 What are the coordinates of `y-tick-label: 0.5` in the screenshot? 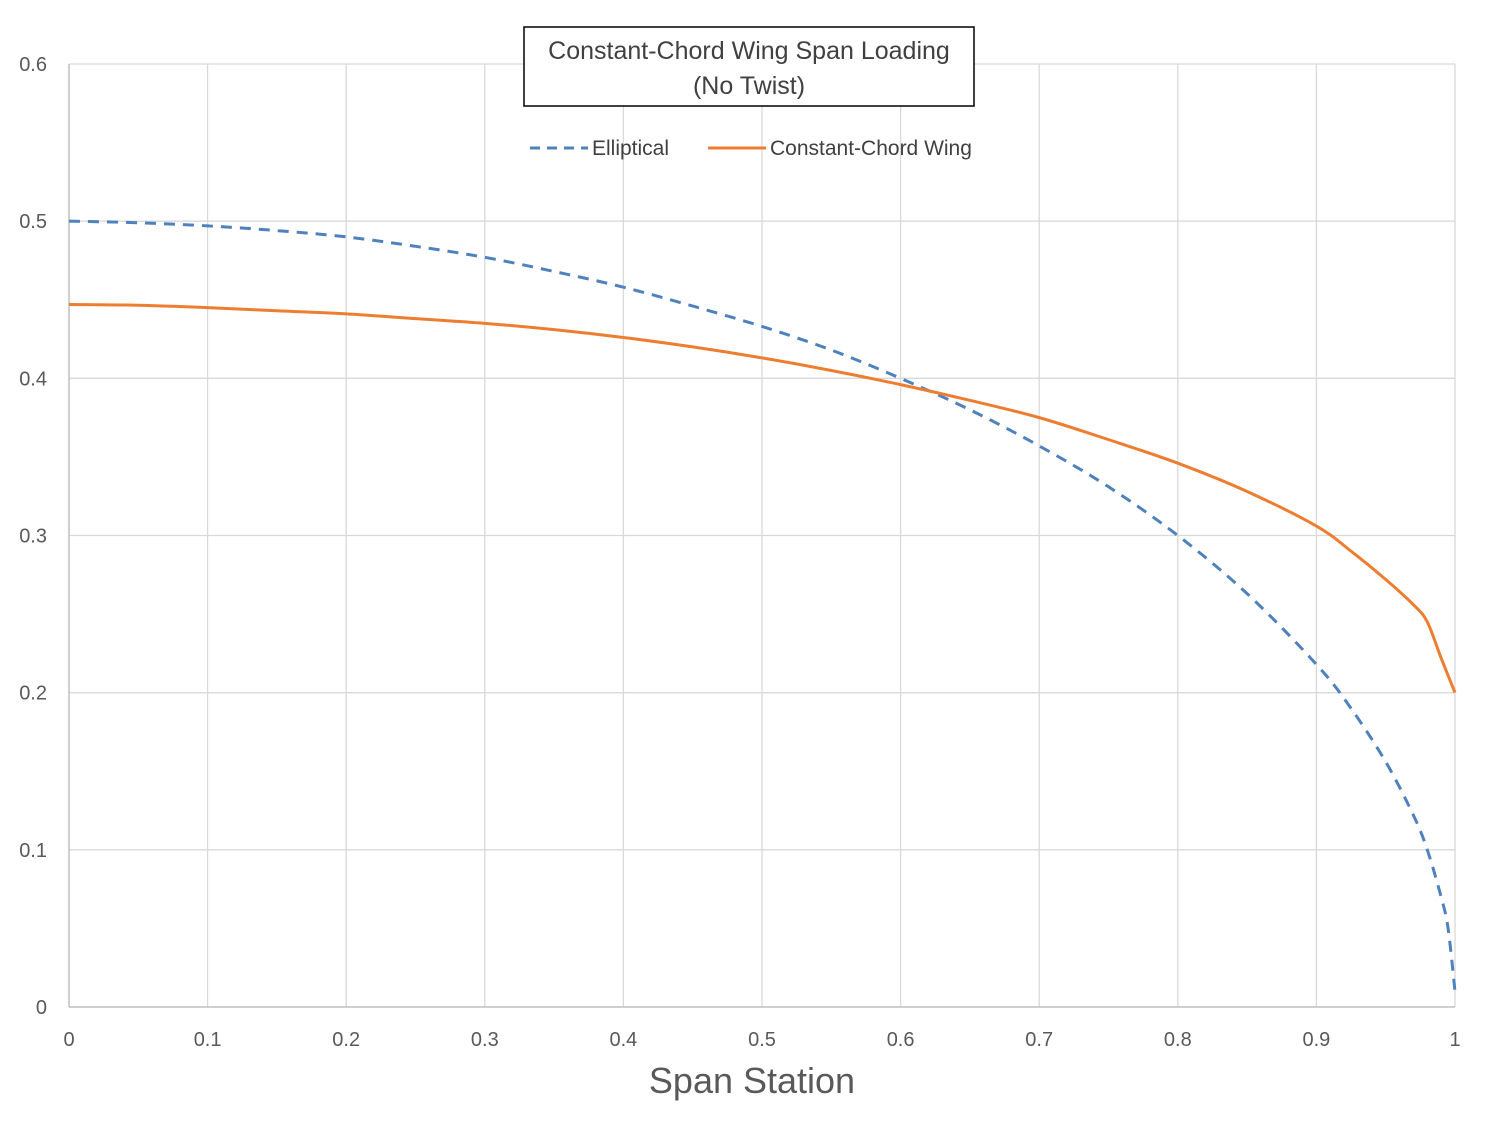 It's located at (33, 222).